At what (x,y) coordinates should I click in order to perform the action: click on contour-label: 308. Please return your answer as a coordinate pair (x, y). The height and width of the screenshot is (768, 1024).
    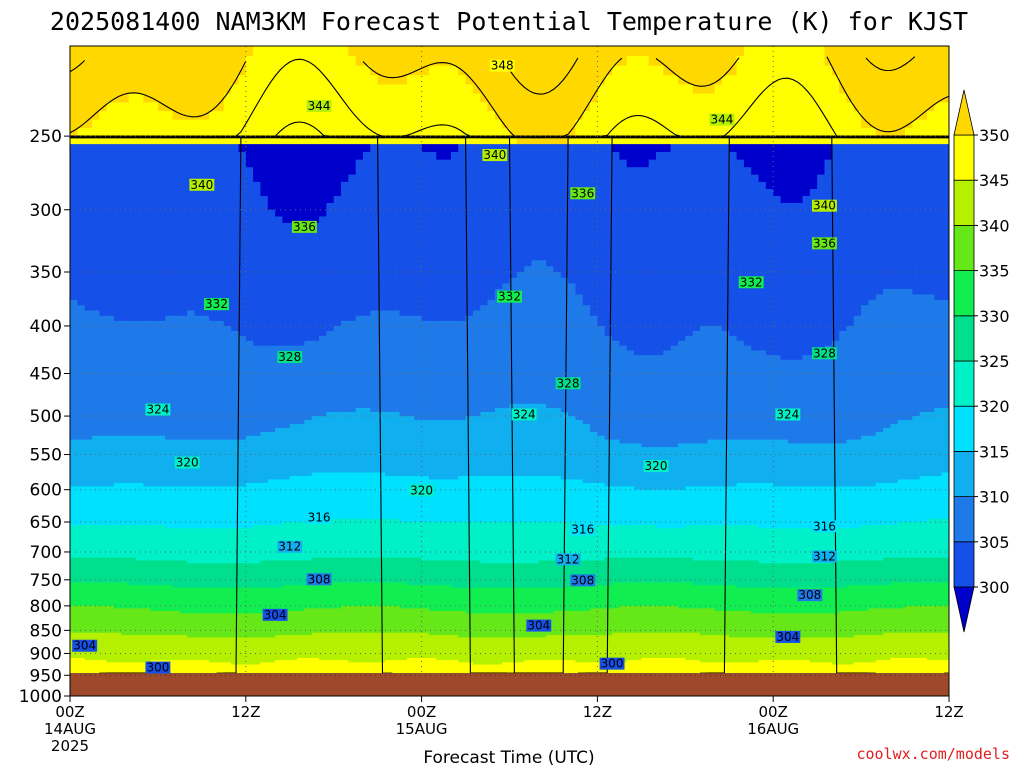
    Looking at the image, I should click on (319, 579).